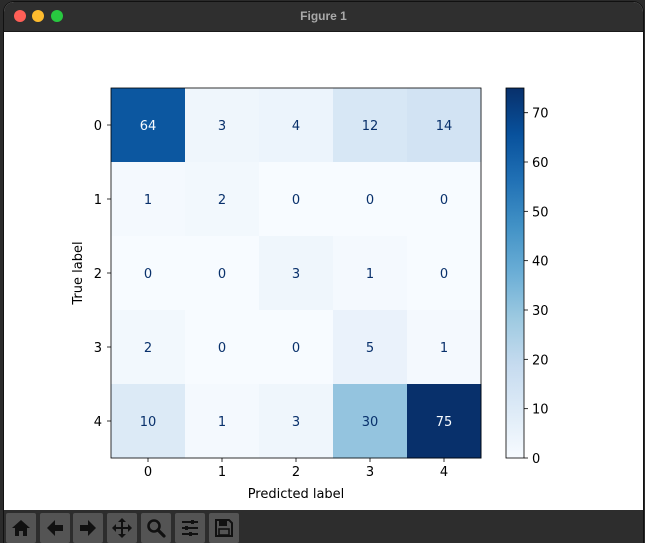  I want to click on back-button, so click(55, 528).